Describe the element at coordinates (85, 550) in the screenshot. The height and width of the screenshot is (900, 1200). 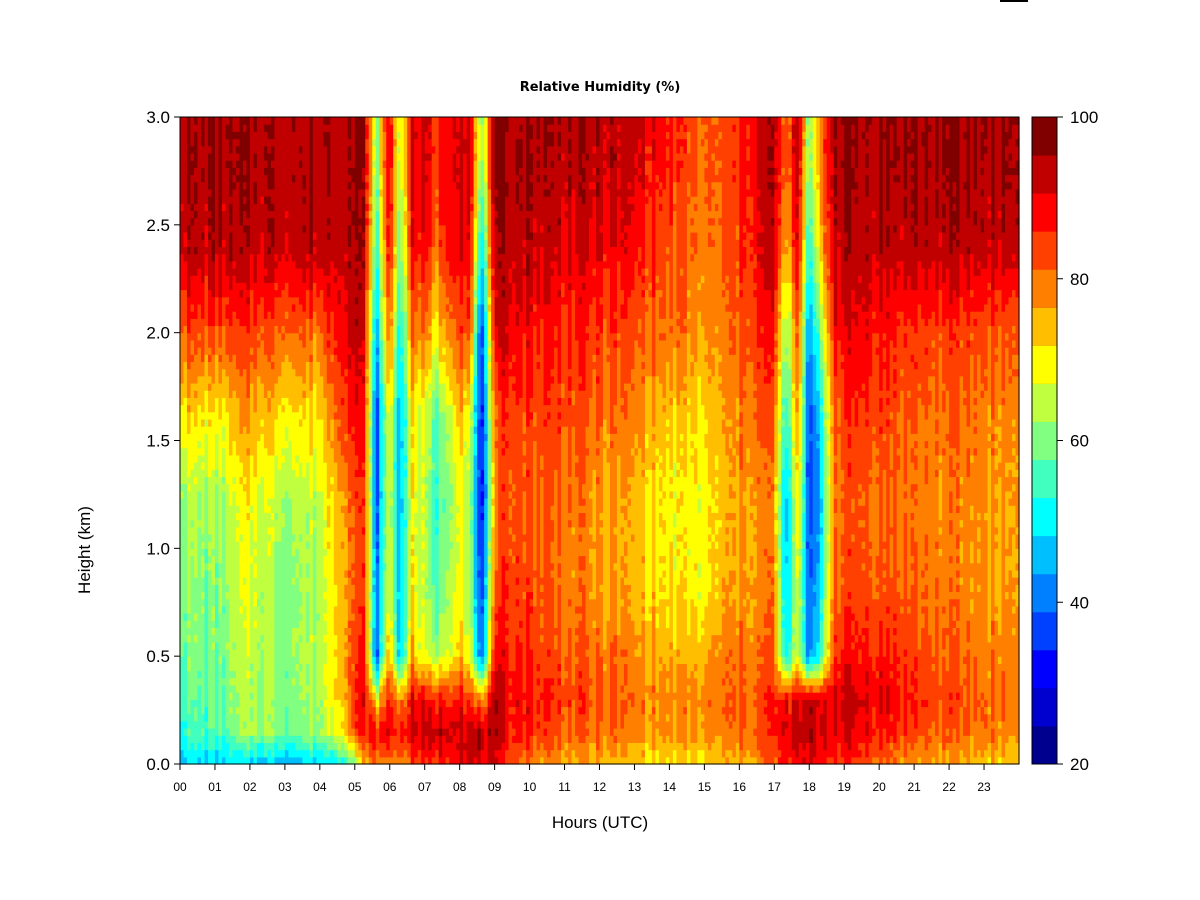
I see `y-axis-label: Height (km)` at that location.